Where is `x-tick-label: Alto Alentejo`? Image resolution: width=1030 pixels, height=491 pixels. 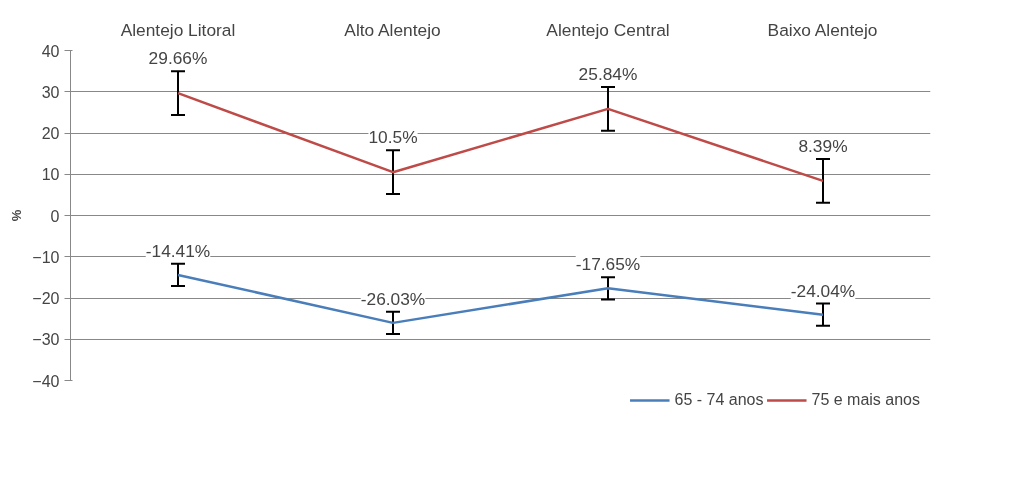 x-tick-label: Alto Alentejo is located at coordinates (392, 29).